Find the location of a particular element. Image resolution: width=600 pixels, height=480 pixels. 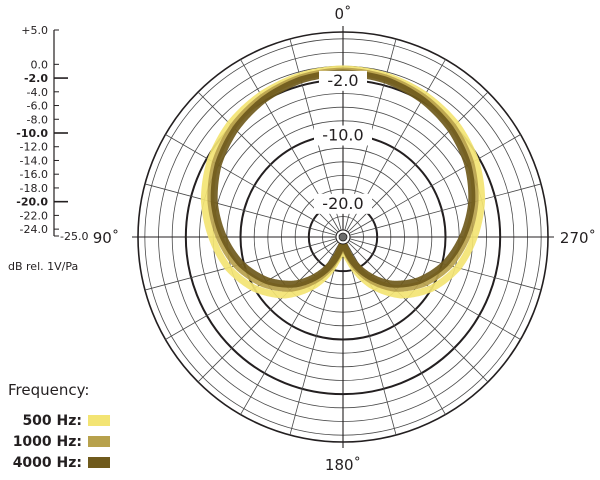

center-dot is located at coordinates (343, 237).